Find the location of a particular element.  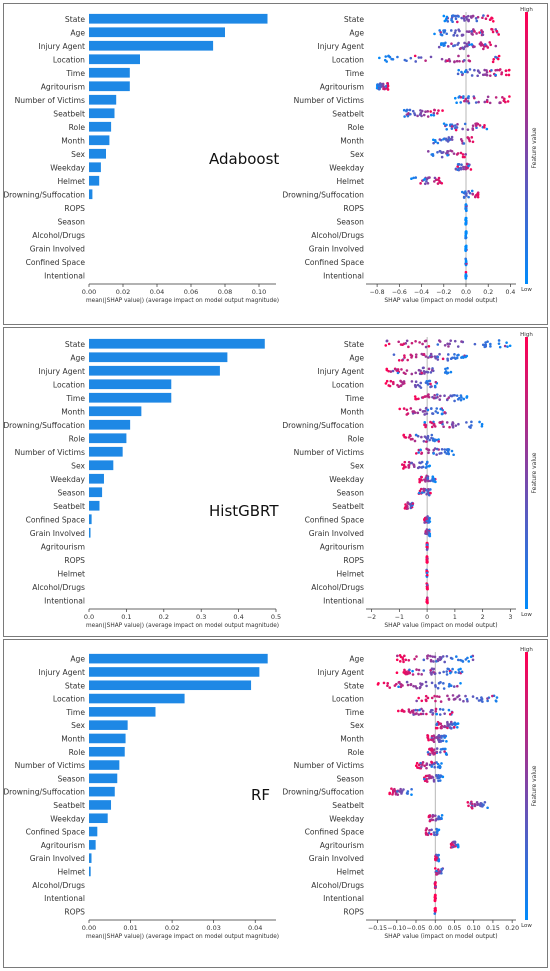

bar-category-label: Sex is located at coordinates (78, 725).